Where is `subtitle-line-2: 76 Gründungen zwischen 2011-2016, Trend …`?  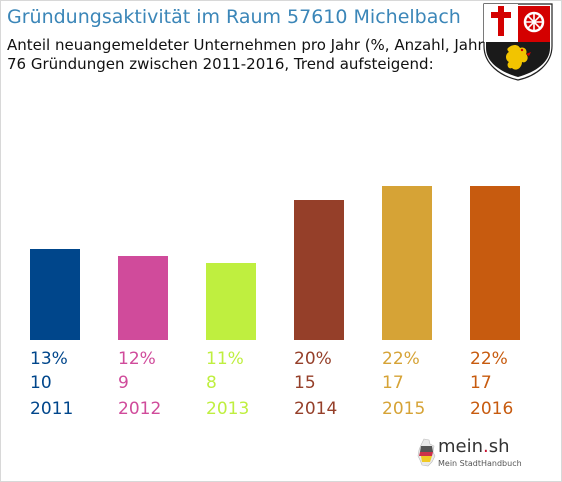 subtitle-line-2: 76 Gründungen zwischen 2011-2016, Trend … is located at coordinates (220, 64).